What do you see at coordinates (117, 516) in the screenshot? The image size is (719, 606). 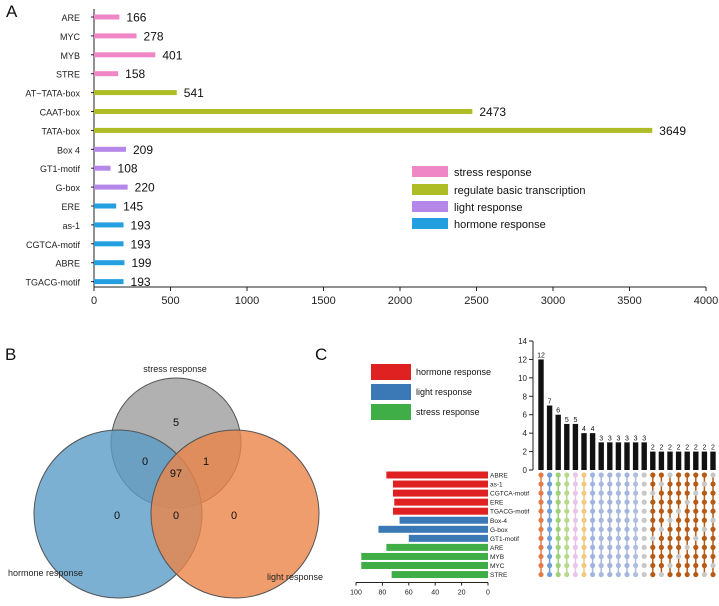 I see `venn-count-hormone-only: 0` at bounding box center [117, 516].